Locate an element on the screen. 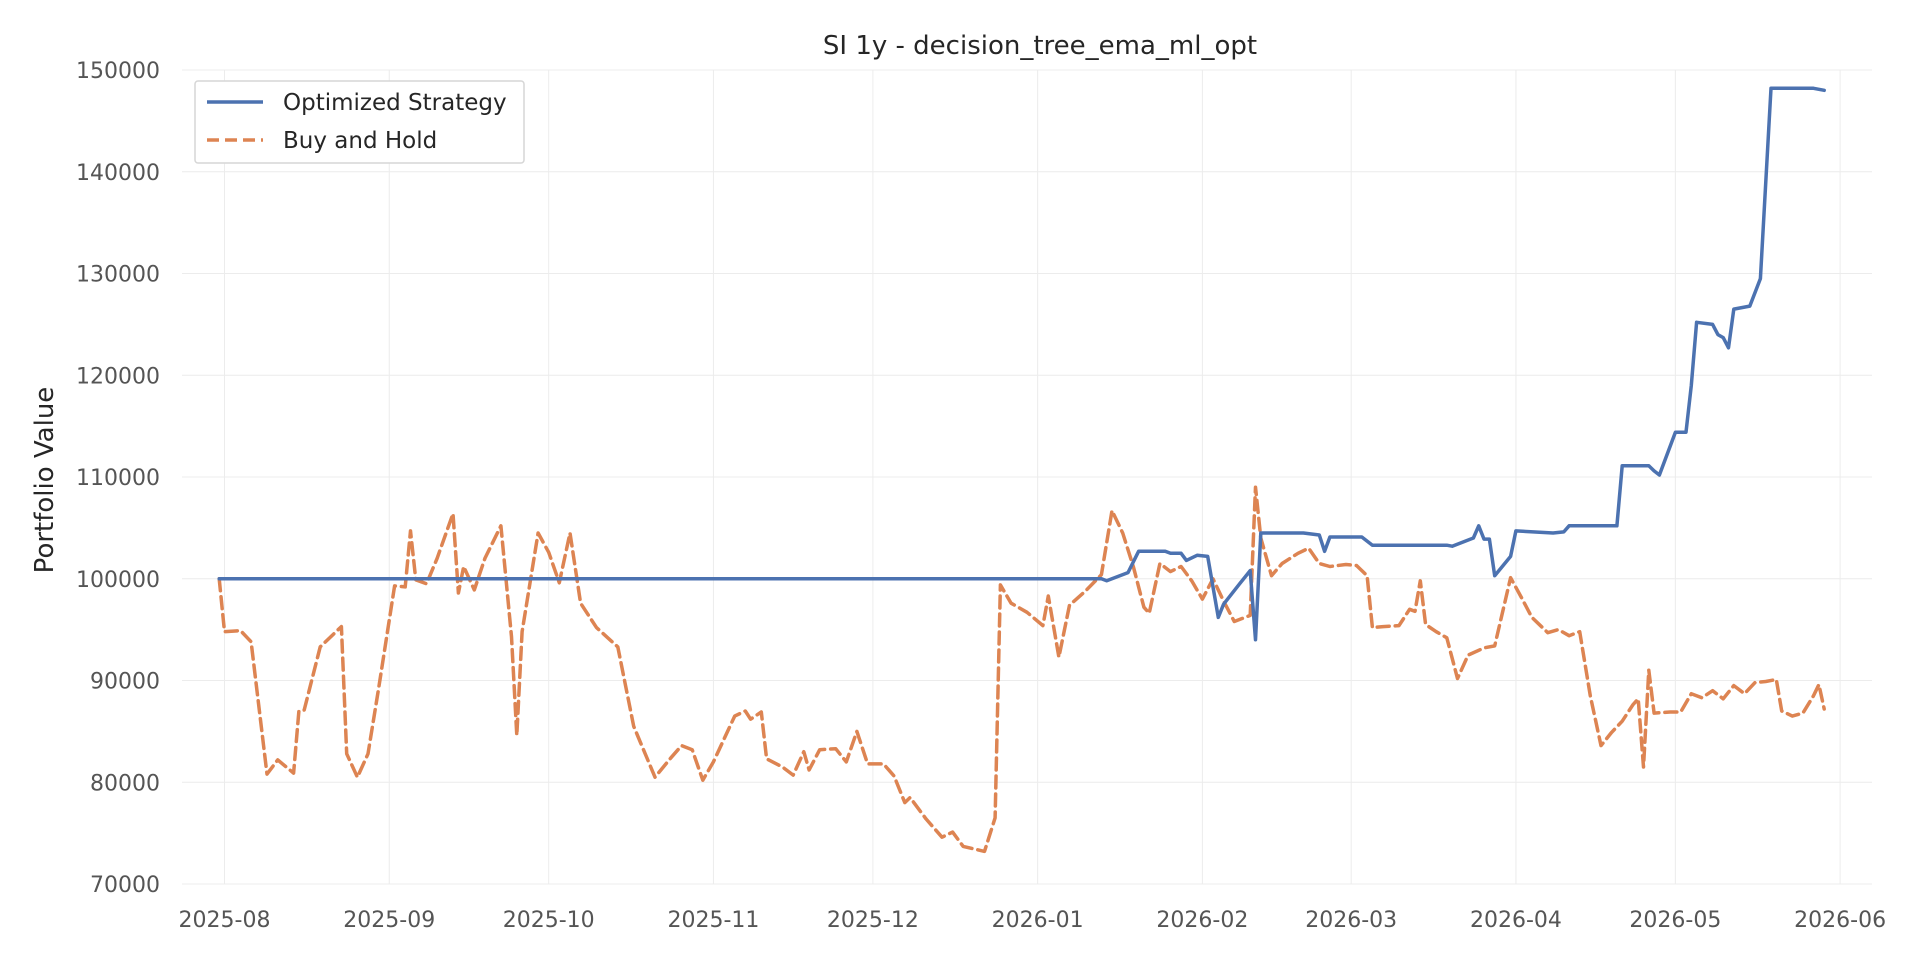 The width and height of the screenshot is (1920, 960). x-tick-label: 2026-06 is located at coordinates (1840, 920).